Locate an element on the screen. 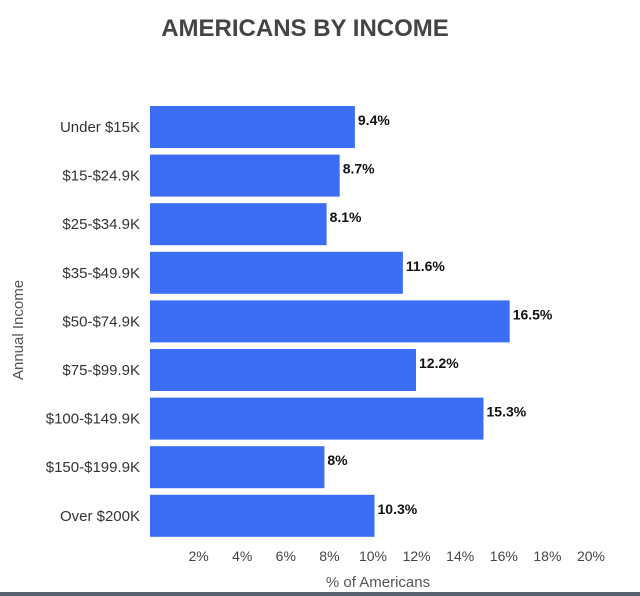  category-label: Under $15K is located at coordinates (100, 127).